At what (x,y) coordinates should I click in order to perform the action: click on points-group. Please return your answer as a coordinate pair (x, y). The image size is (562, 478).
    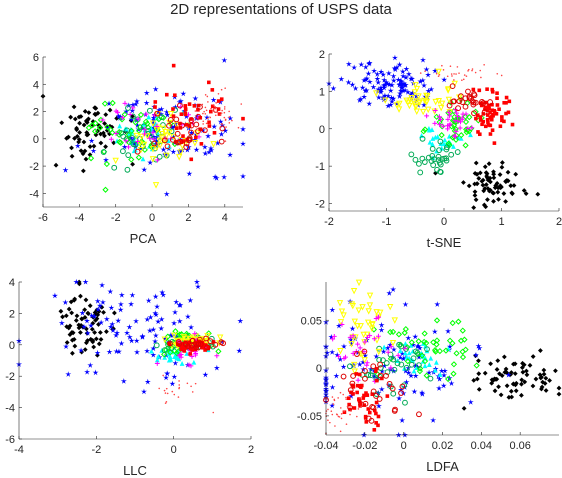
    Looking at the image, I should click on (442, 358).